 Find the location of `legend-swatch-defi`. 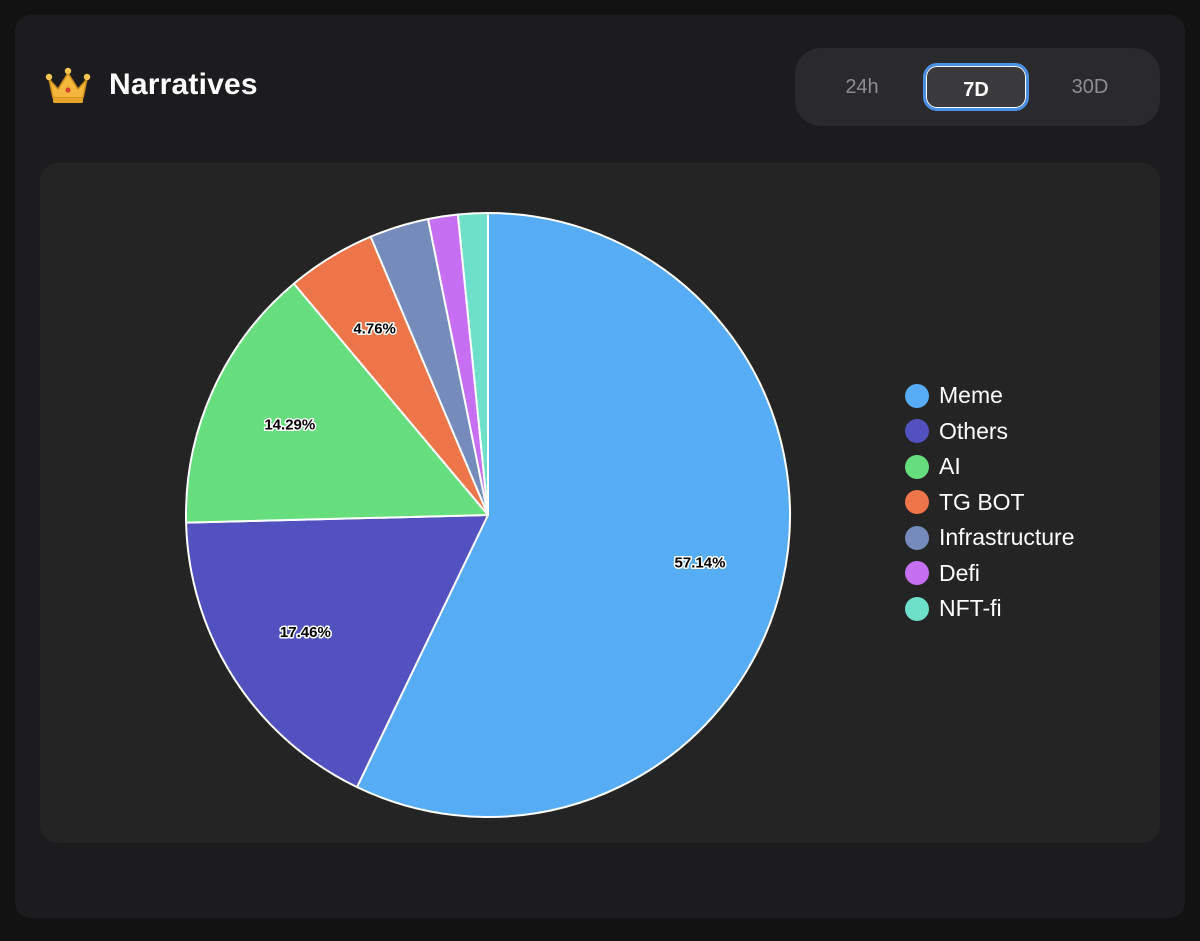

legend-swatch-defi is located at coordinates (917, 573).